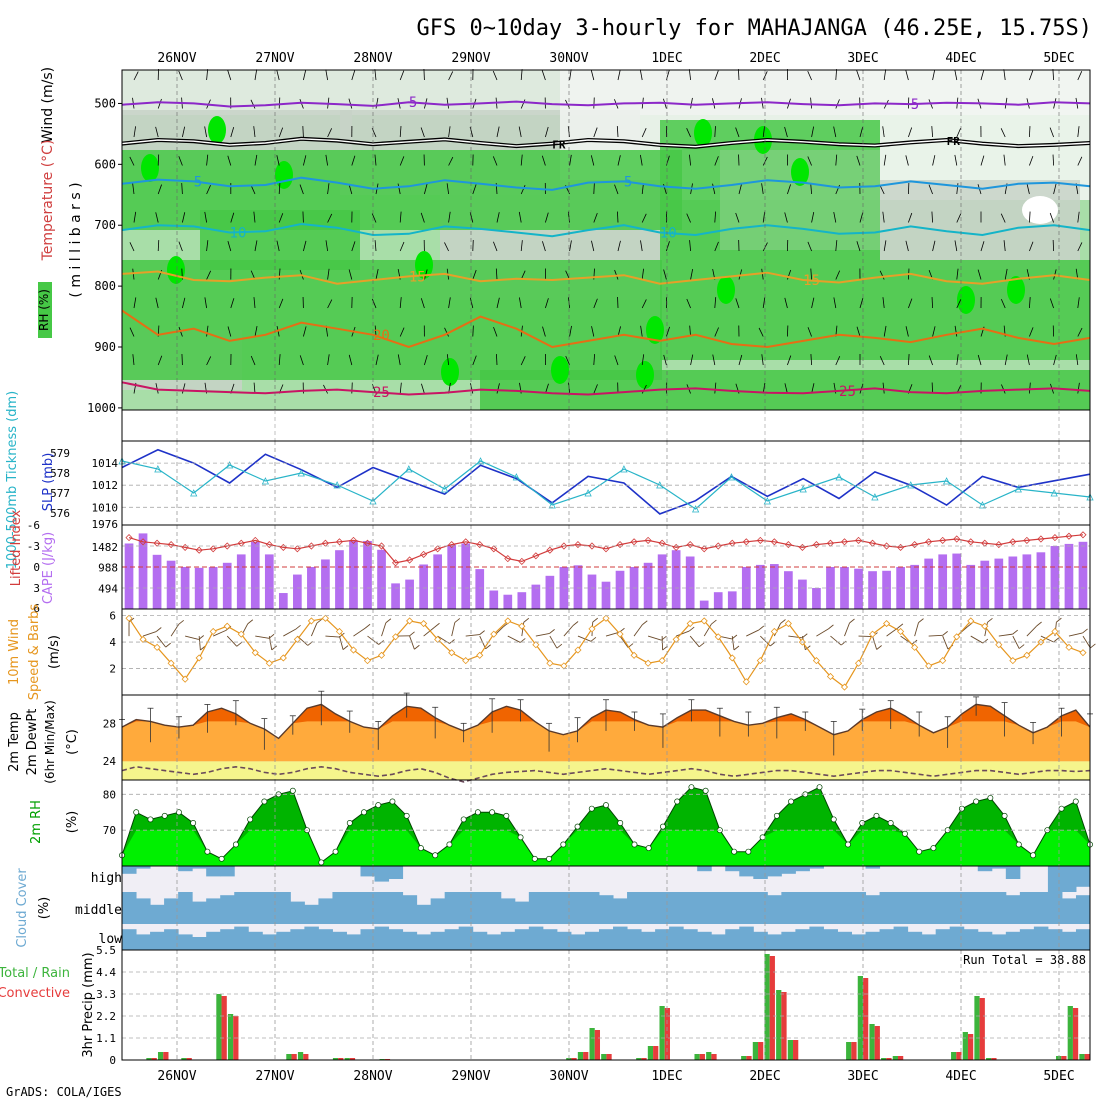 Image resolution: width=1100 pixels, height=1100 pixels. Describe the element at coordinates (480, 461) in the screenshot. I see `thickness-marker` at that location.